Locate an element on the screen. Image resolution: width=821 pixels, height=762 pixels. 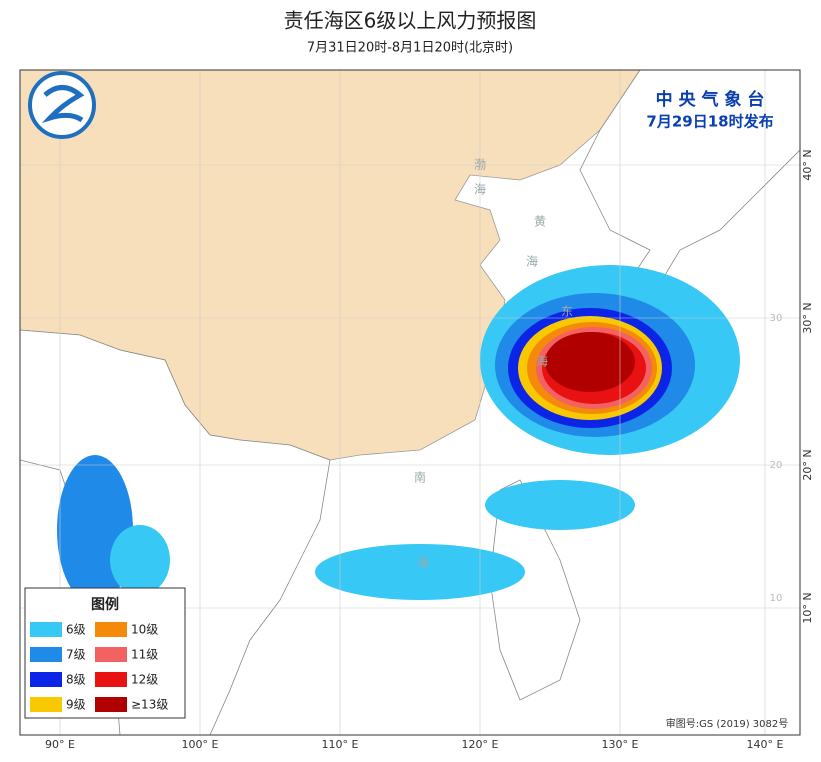
legend-label: 9级 is located at coordinates (76, 705).